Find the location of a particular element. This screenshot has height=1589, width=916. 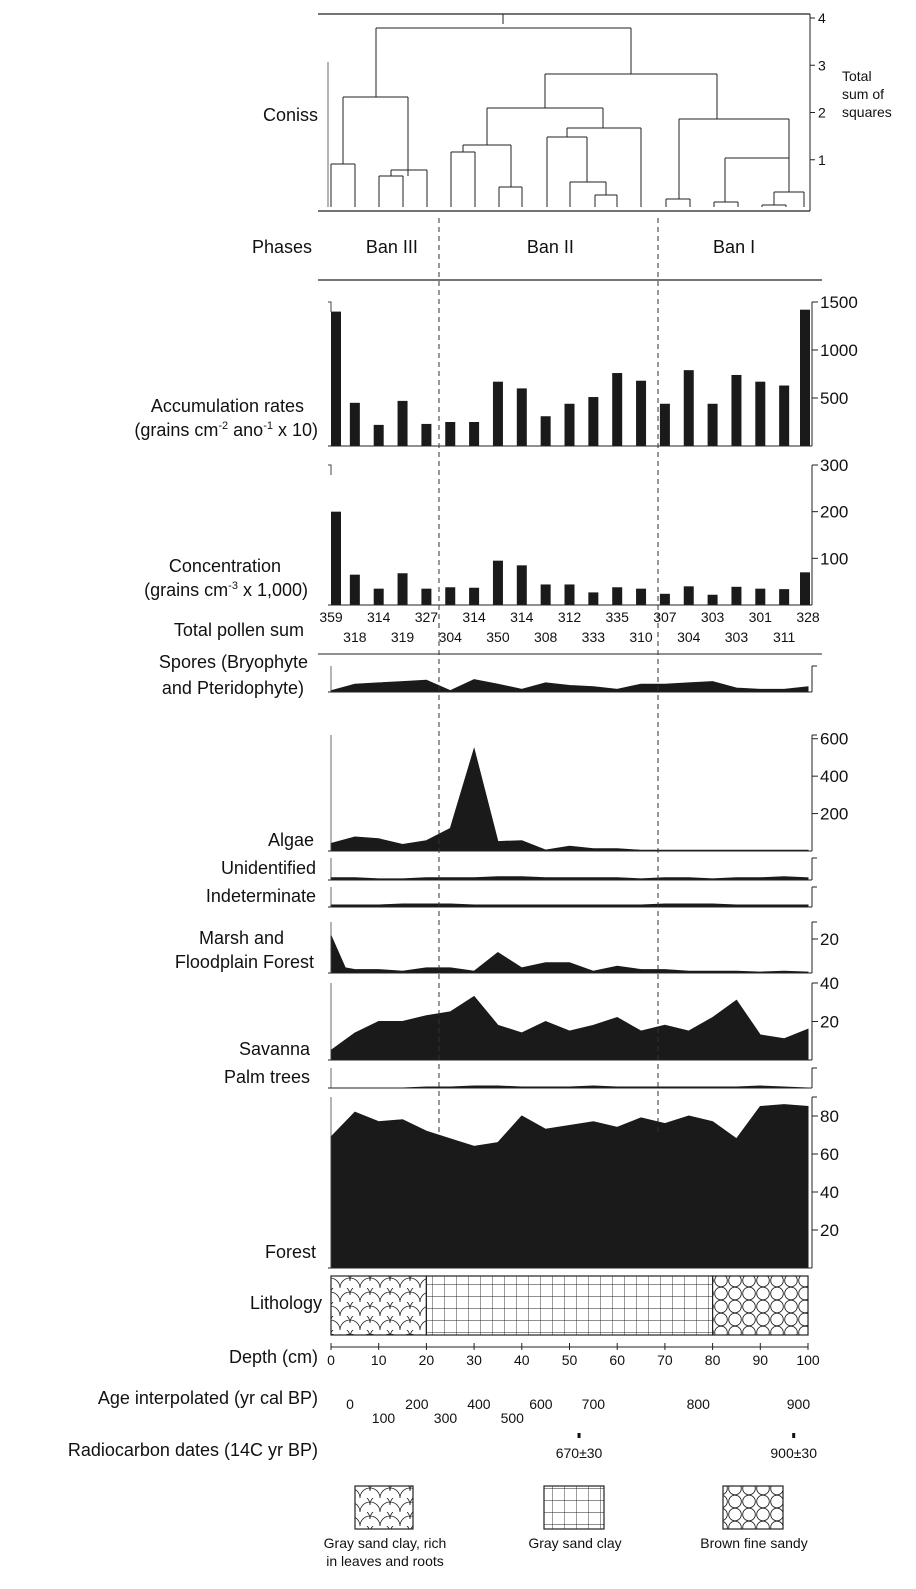

legend-swatch-grid is located at coordinates (574, 1507).